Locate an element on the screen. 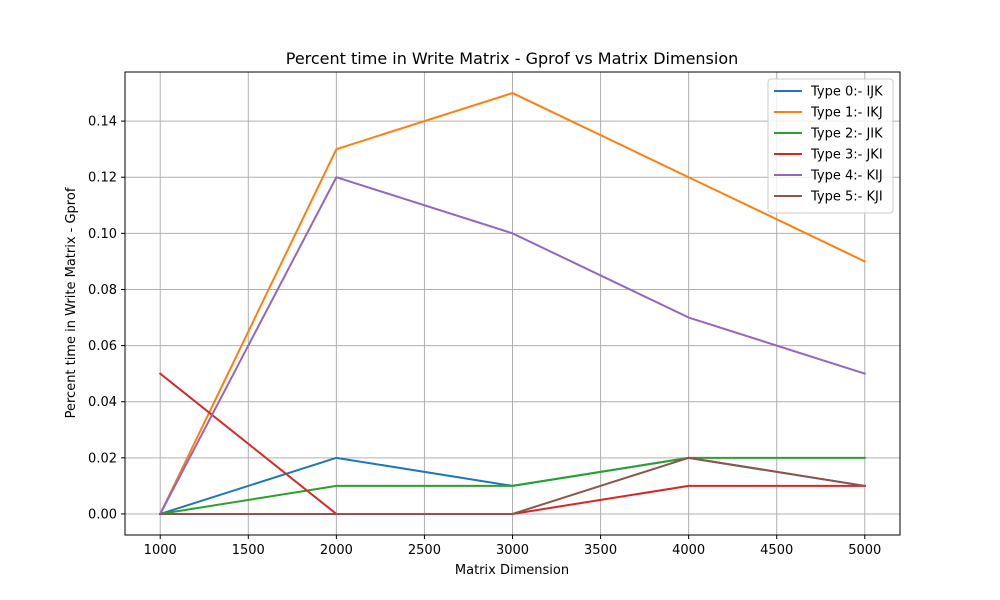 This screenshot has height=600, width=1000. legend-label: Type 0:- IJK is located at coordinates (846, 92).